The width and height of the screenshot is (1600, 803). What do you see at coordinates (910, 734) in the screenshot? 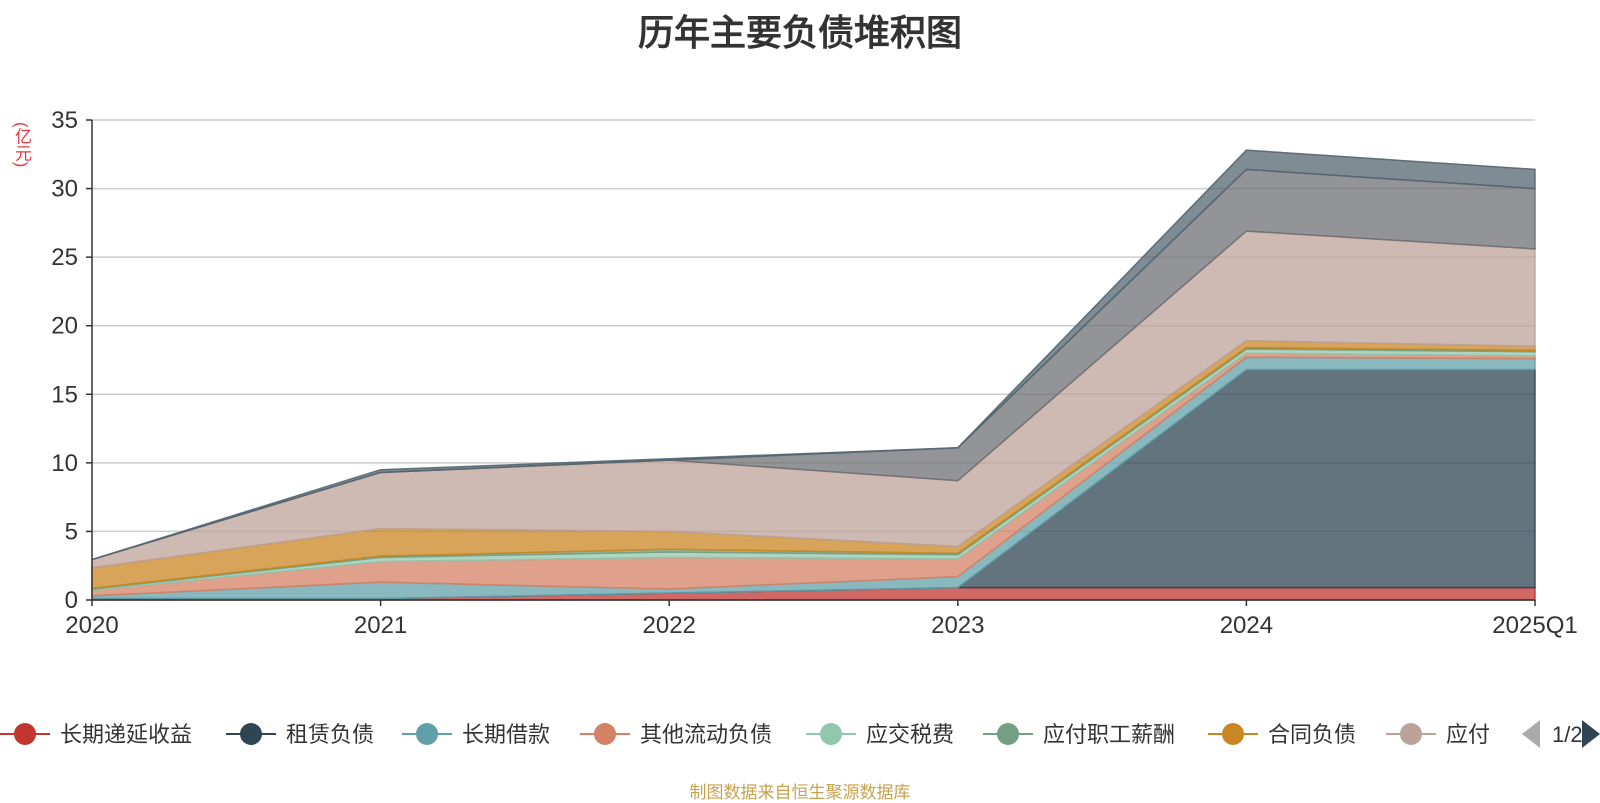
I see `legend-label: 应交税费` at bounding box center [910, 734].